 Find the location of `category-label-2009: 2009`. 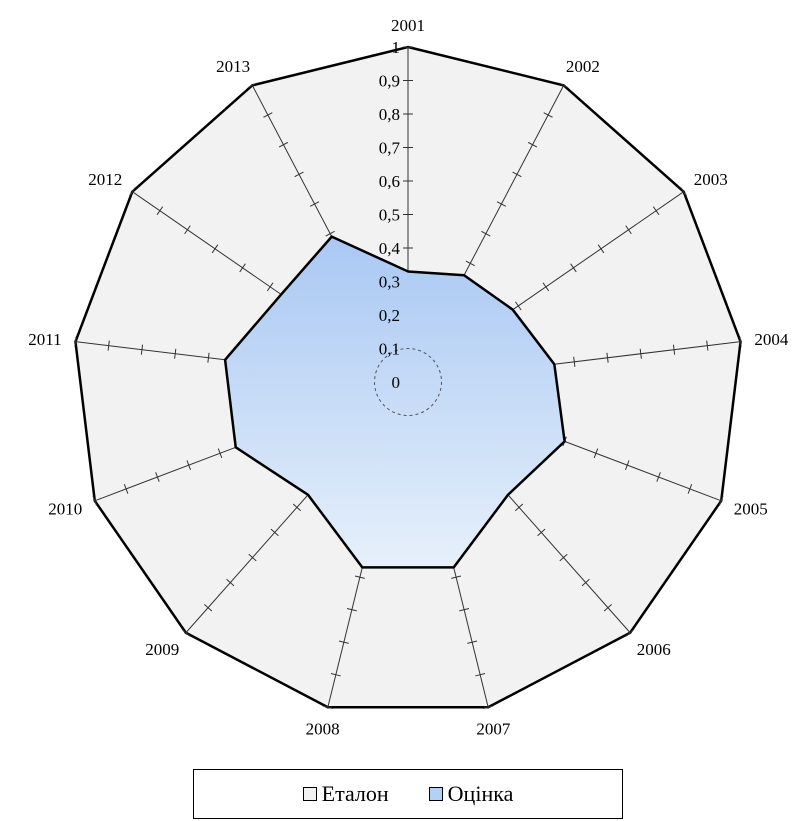

category-label-2009: 2009 is located at coordinates (162, 649).